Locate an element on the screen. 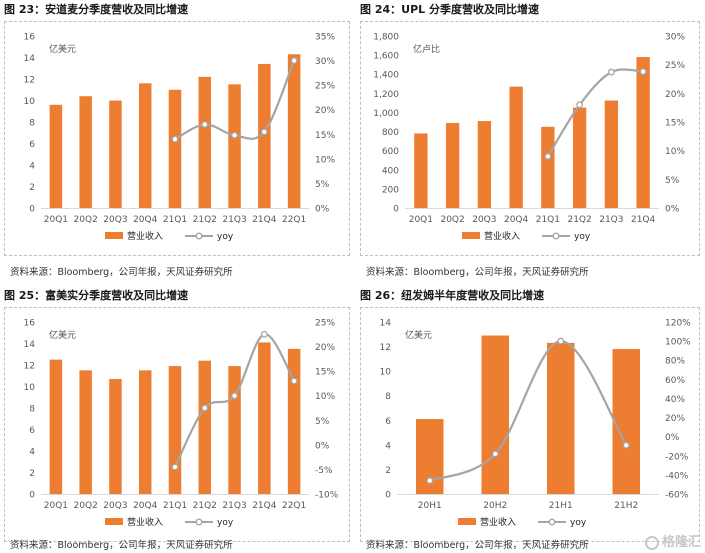 The height and width of the screenshot is (553, 705). y-right-tick-label: 5% is located at coordinates (672, 181).